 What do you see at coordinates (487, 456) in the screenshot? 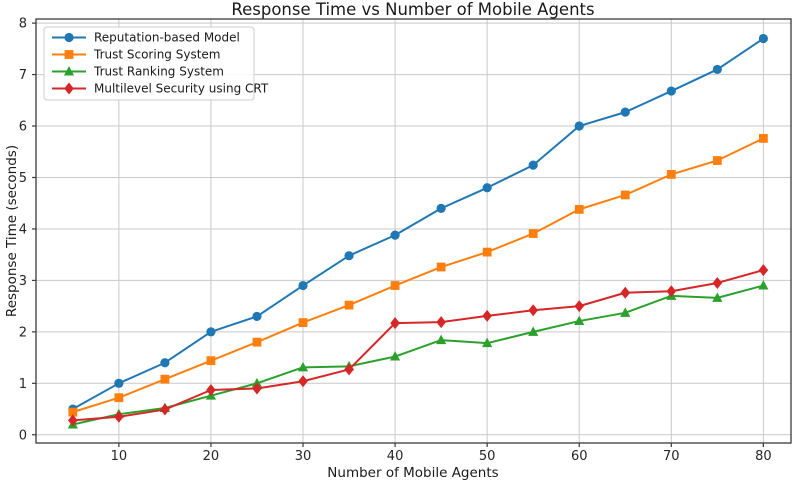
I see `x-tick-label: 50` at bounding box center [487, 456].